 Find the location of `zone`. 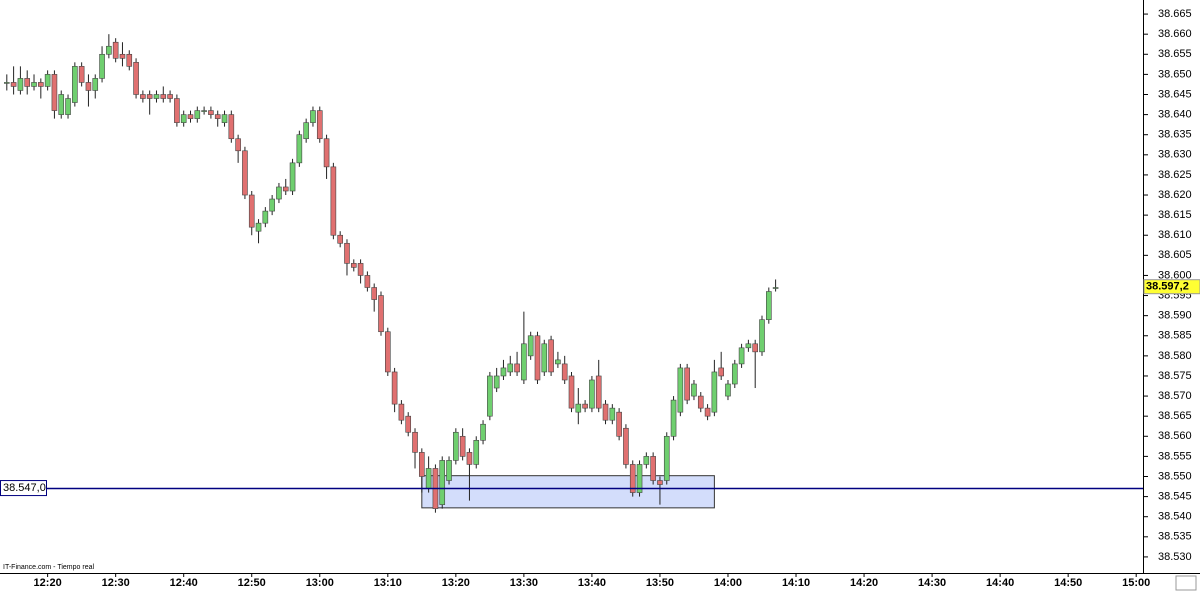

zone is located at coordinates (568, 492).